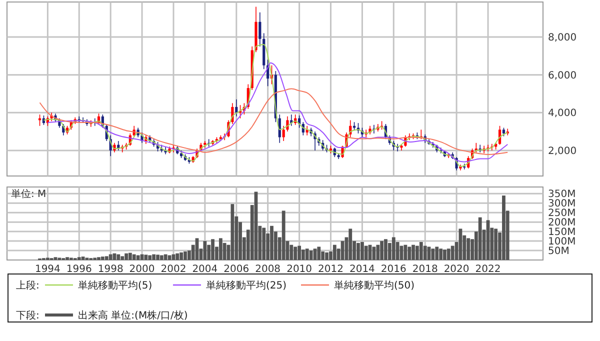 This screenshot has width=600, height=341. What do you see at coordinates (562, 194) in the screenshot?
I see `y-tick-label: 350M` at bounding box center [562, 194].